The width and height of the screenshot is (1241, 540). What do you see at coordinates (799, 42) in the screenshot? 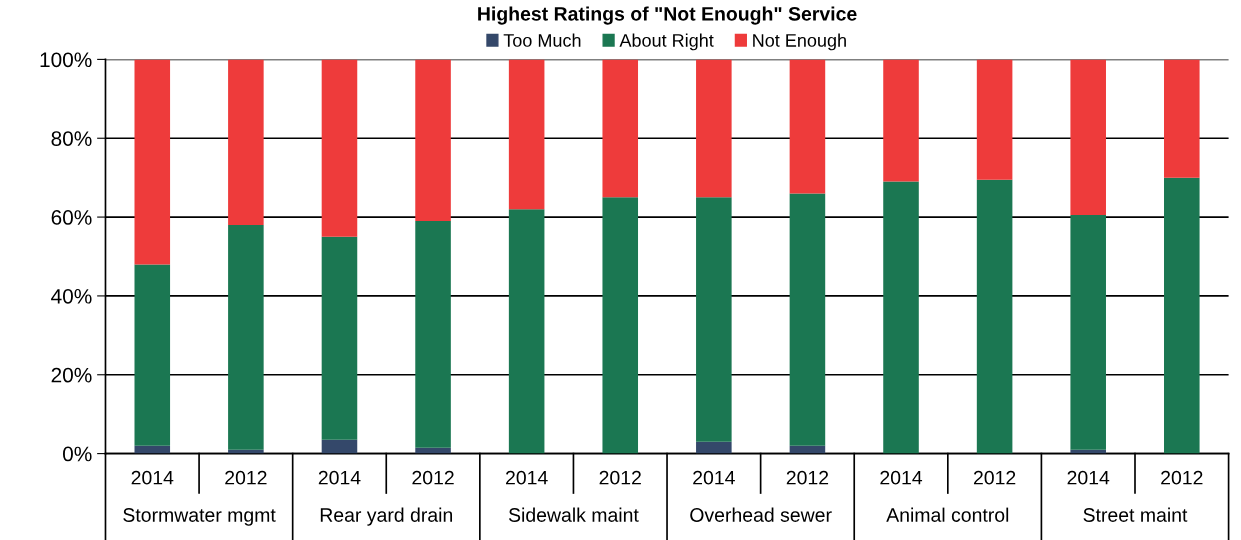
I see `legend-label: Not Enough` at bounding box center [799, 42].